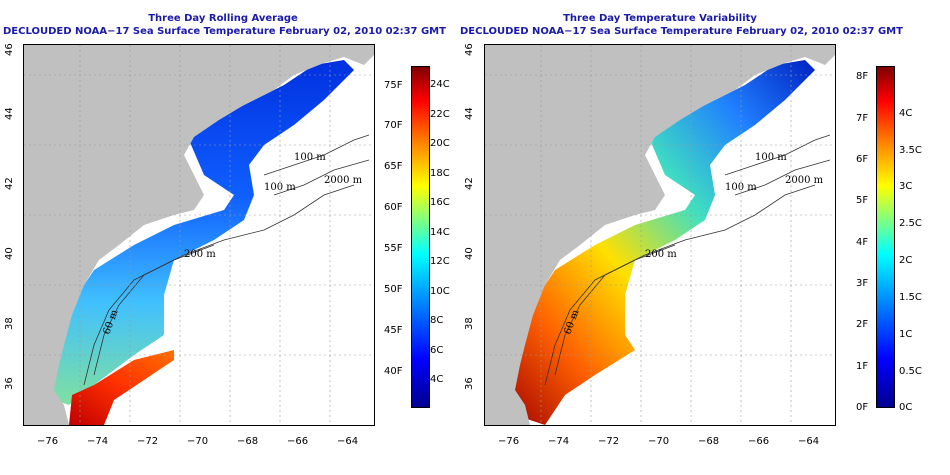 The height and width of the screenshot is (475, 950). What do you see at coordinates (393, 125) in the screenshot?
I see `colorbar-label: 70F` at bounding box center [393, 125].